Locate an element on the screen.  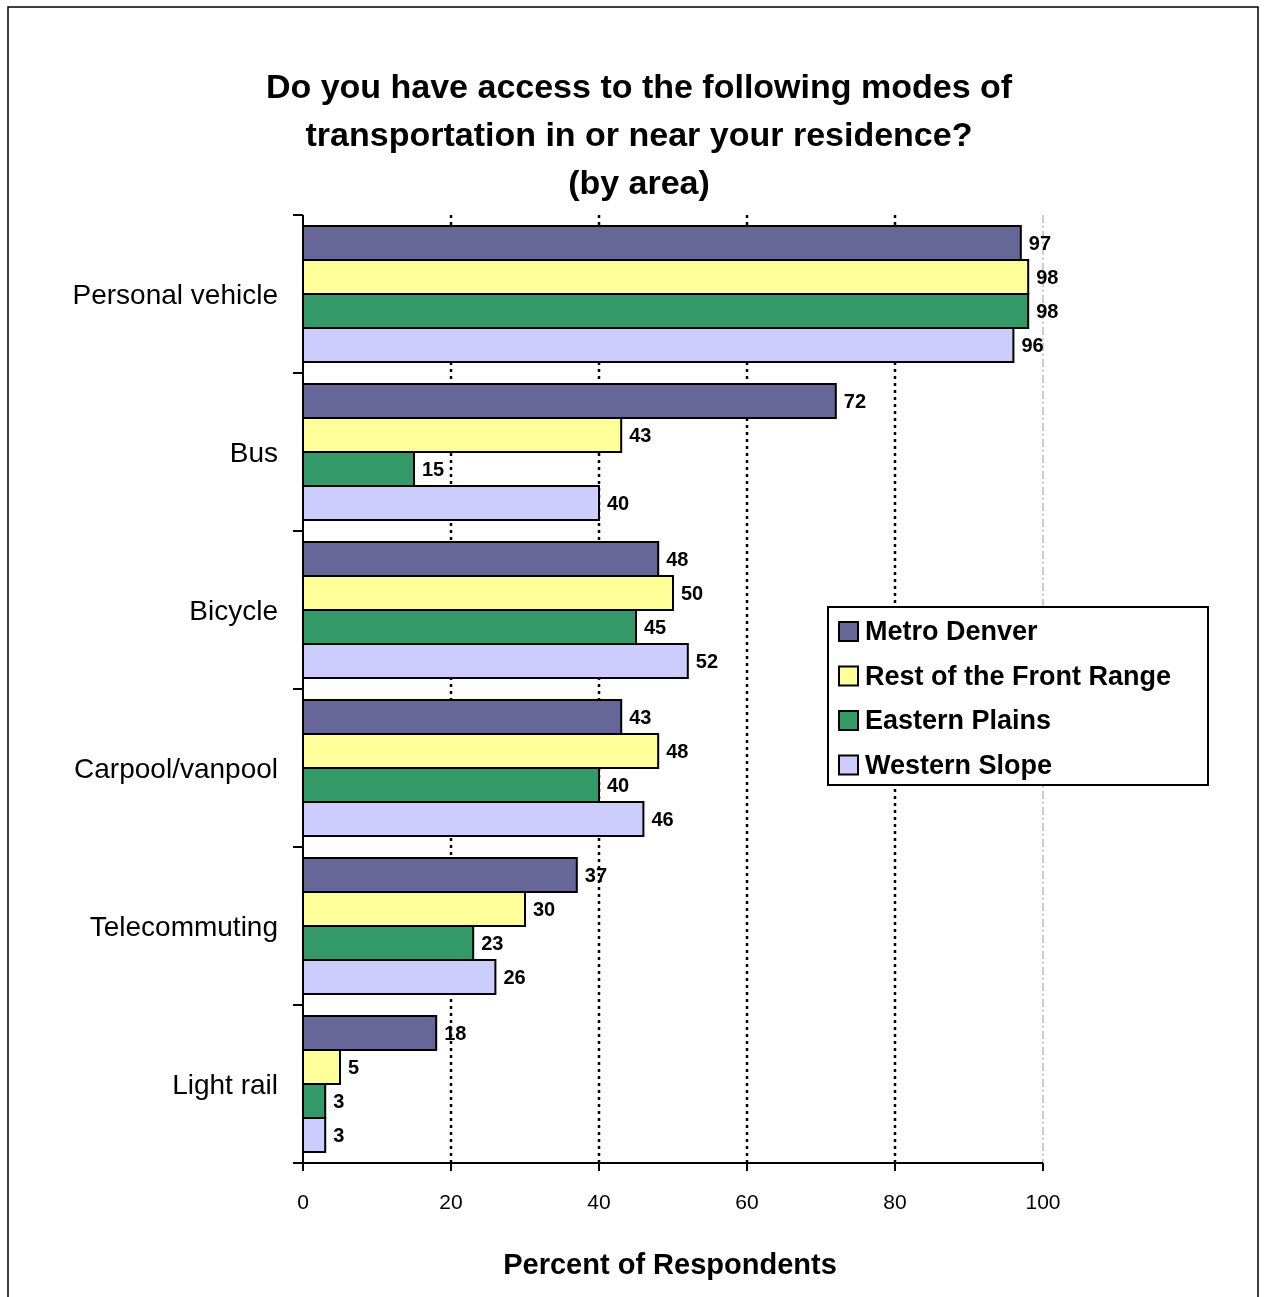
y-tick-label: Telecommuting is located at coordinates (183, 926).